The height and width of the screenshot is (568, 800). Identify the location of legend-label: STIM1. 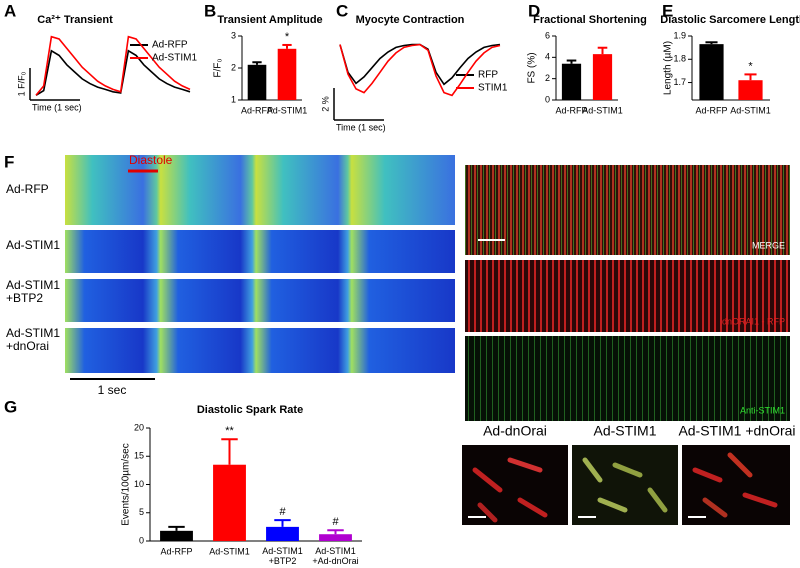
(493, 88).